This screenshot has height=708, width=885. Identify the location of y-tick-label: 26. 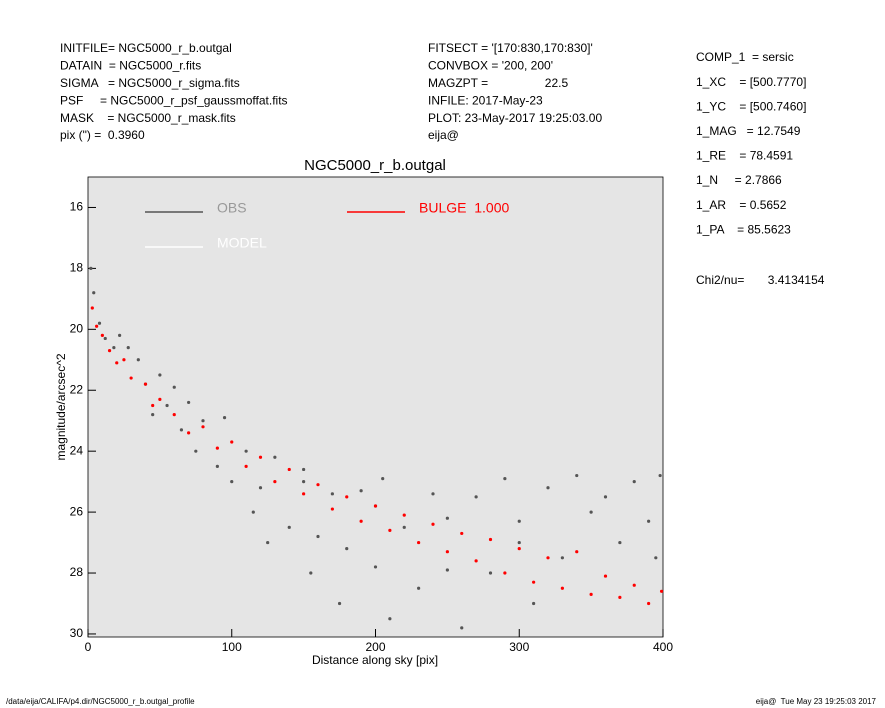
(77, 511).